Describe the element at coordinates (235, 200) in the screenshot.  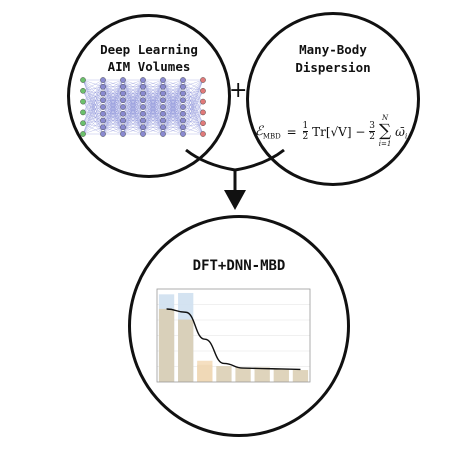
I see `arrow-head-icon` at that location.